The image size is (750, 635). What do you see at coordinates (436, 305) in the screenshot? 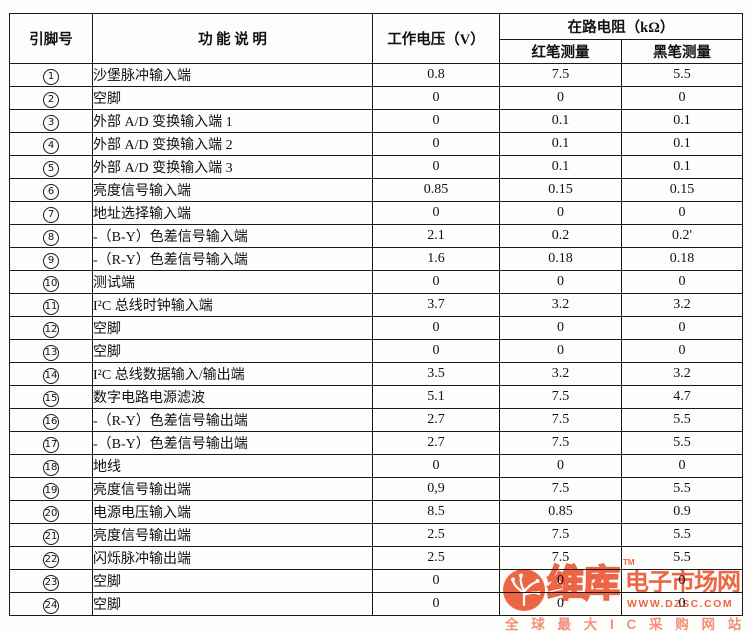
I see `voltage-cell: 3.7` at bounding box center [436, 305].